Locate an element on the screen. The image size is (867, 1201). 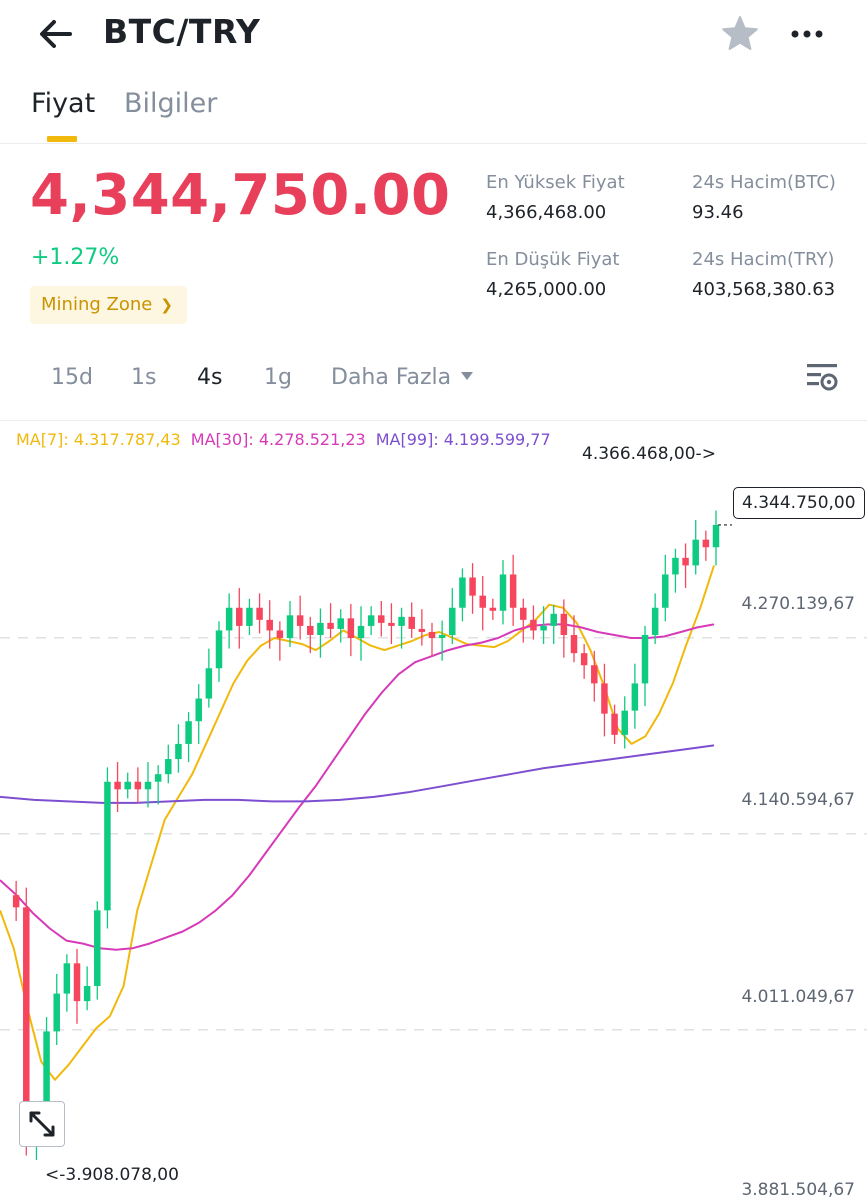
tabs-divider is located at coordinates (433, 143).